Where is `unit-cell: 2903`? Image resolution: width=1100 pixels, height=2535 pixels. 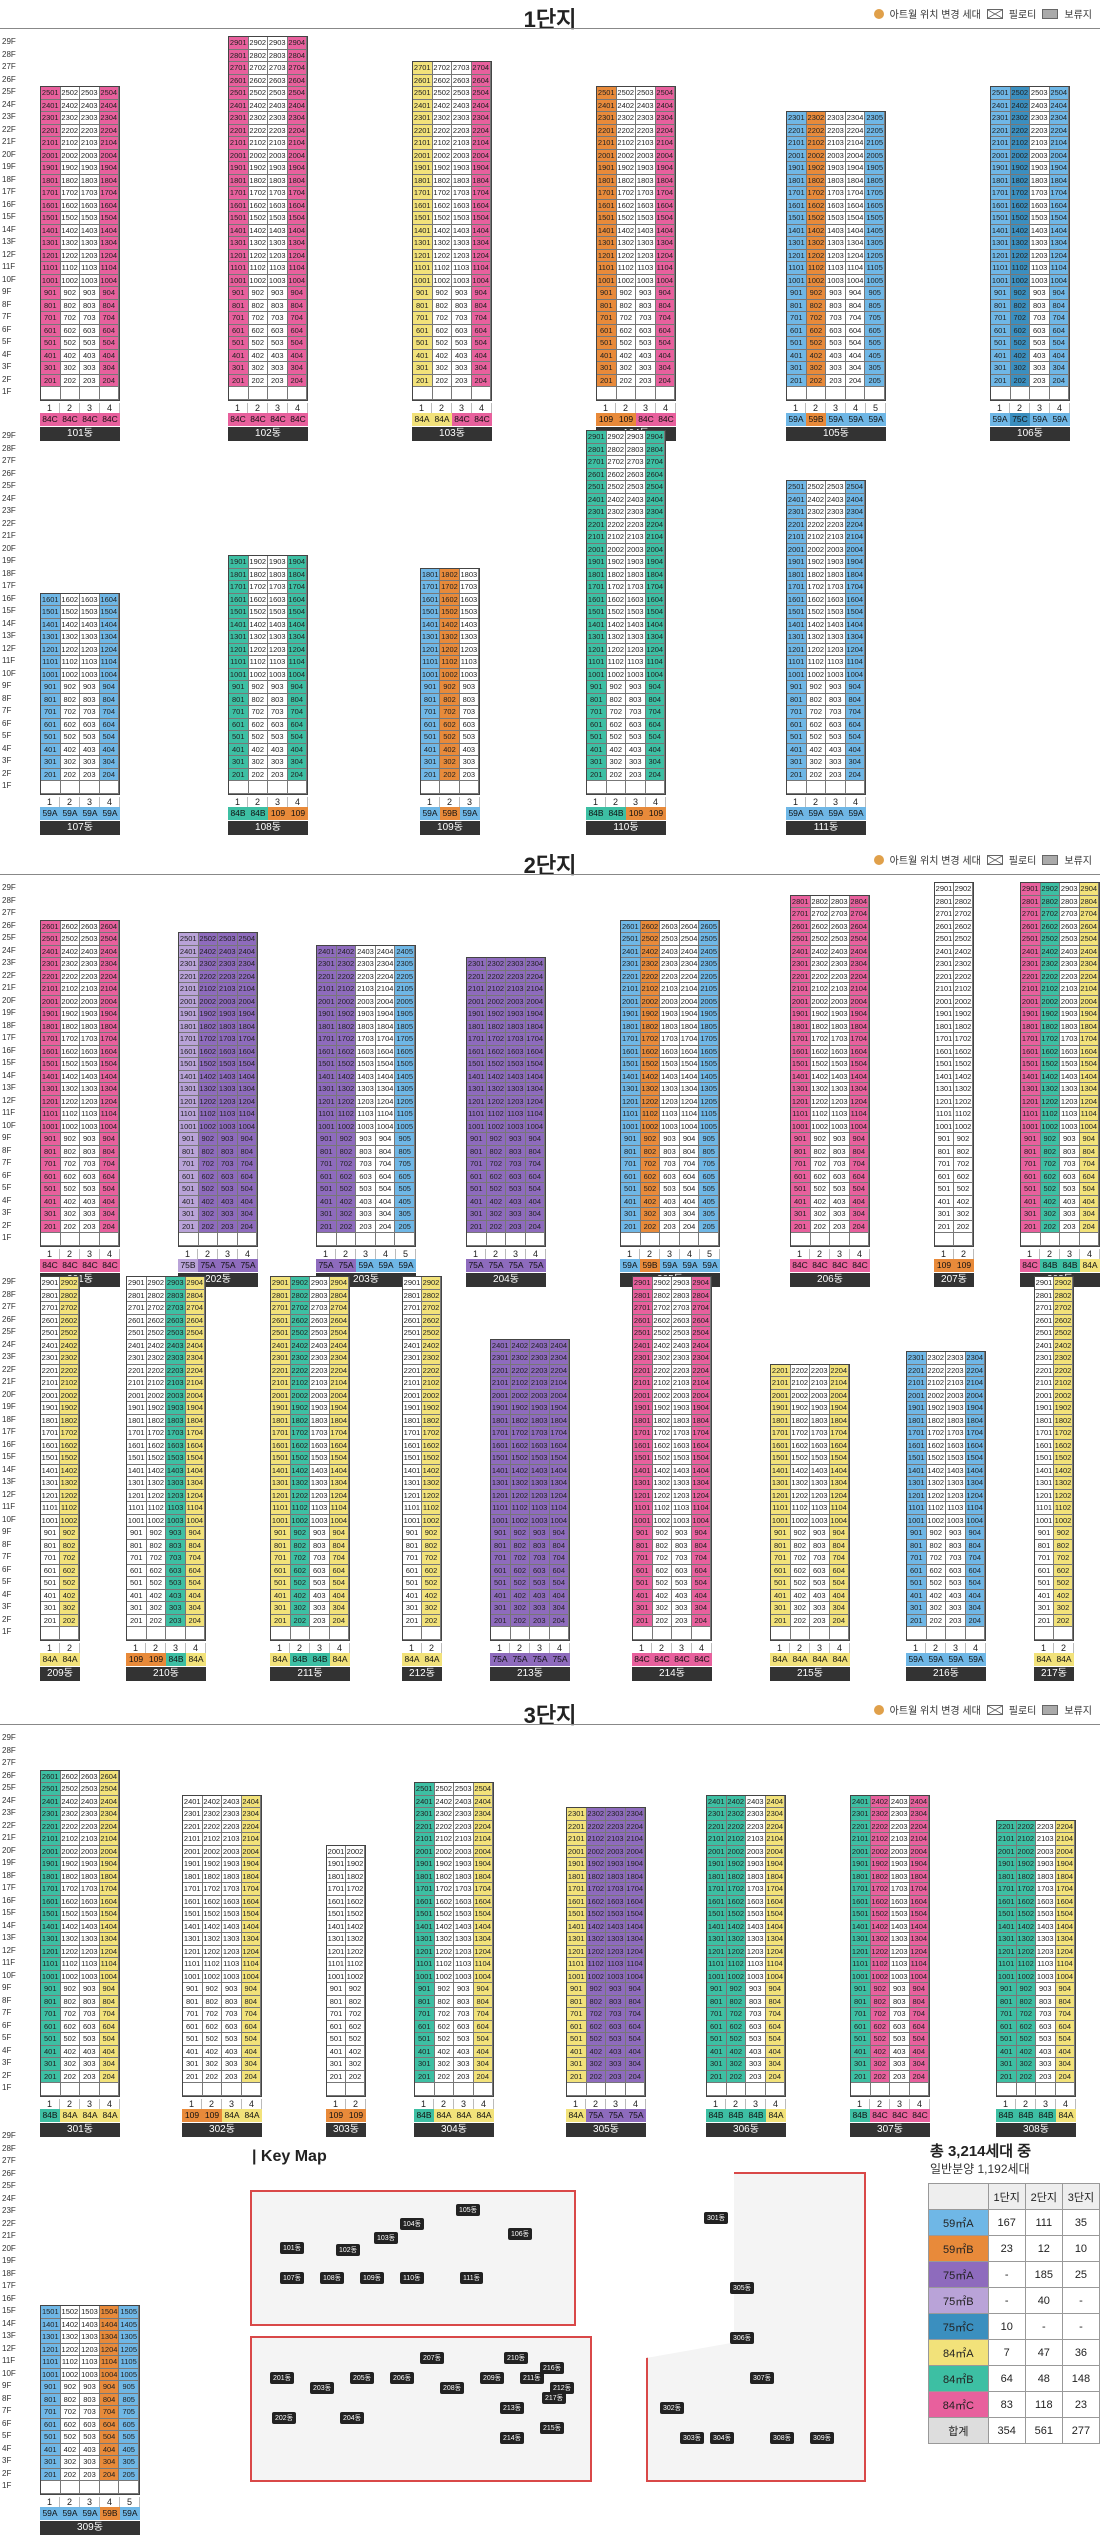 unit-cell: 2903 is located at coordinates (682, 1283).